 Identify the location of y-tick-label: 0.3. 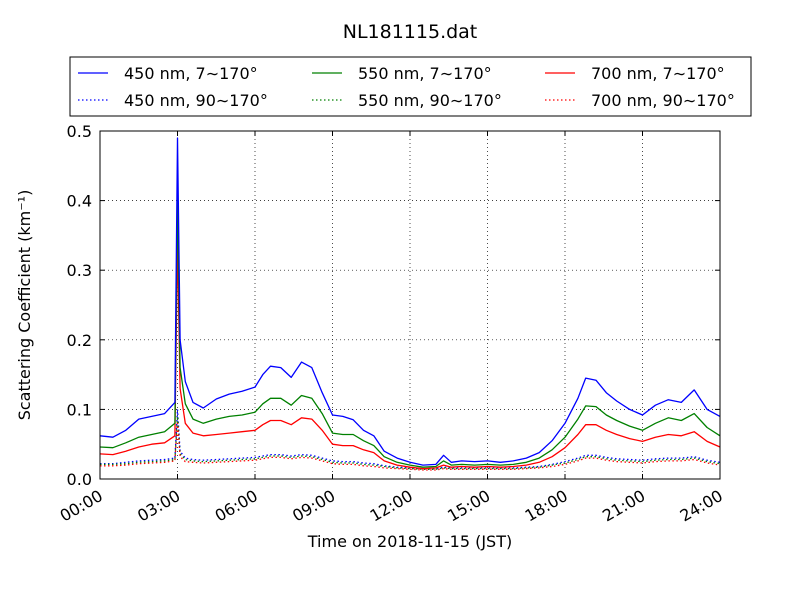
(79, 270).